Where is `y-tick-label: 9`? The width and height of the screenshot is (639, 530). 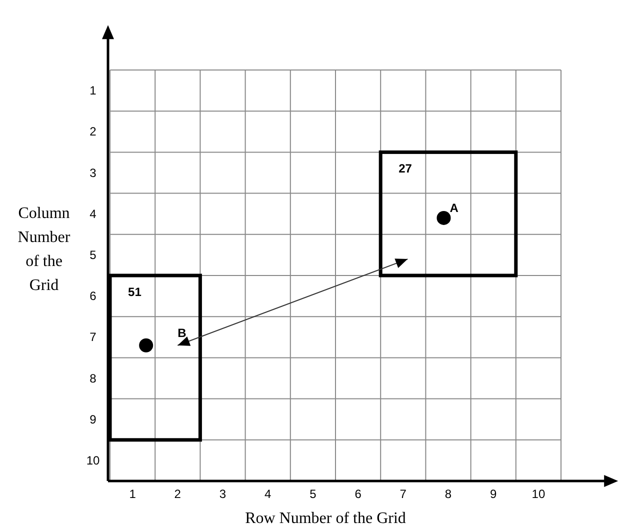
y-tick-label: 9 is located at coordinates (93, 419).